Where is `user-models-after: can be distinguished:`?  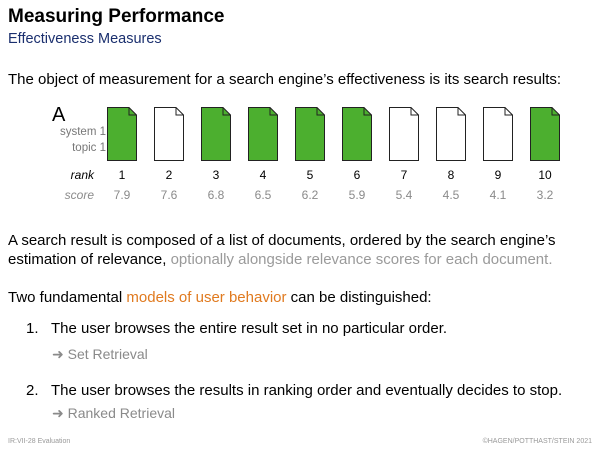
user-models-after: can be distinguished: is located at coordinates (359, 297).